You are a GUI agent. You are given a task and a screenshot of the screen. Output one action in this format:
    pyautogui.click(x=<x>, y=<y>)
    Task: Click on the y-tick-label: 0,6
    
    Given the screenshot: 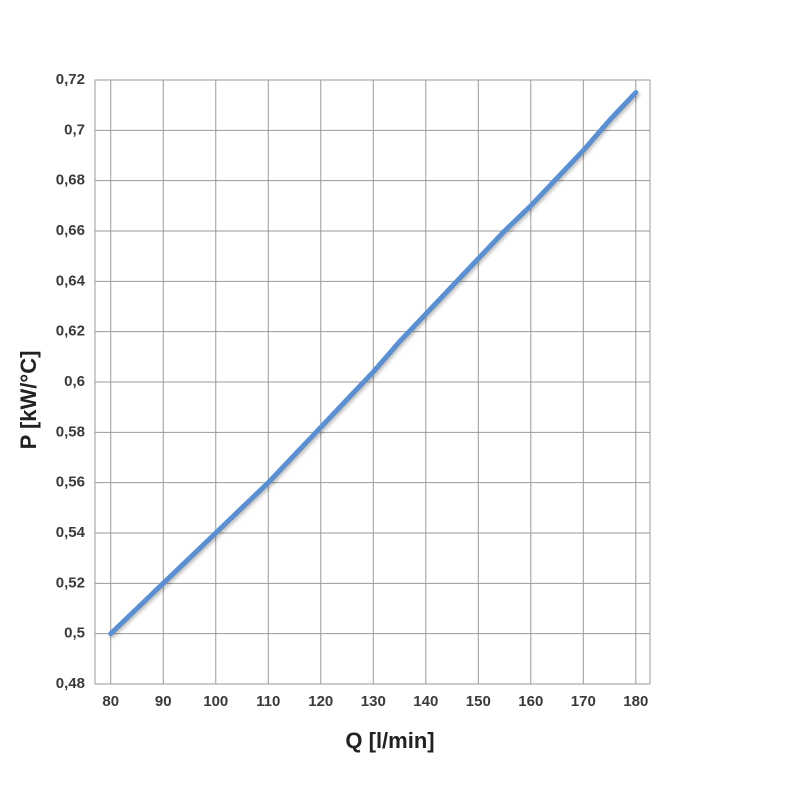 What is the action you would take?
    pyautogui.click(x=74, y=381)
    